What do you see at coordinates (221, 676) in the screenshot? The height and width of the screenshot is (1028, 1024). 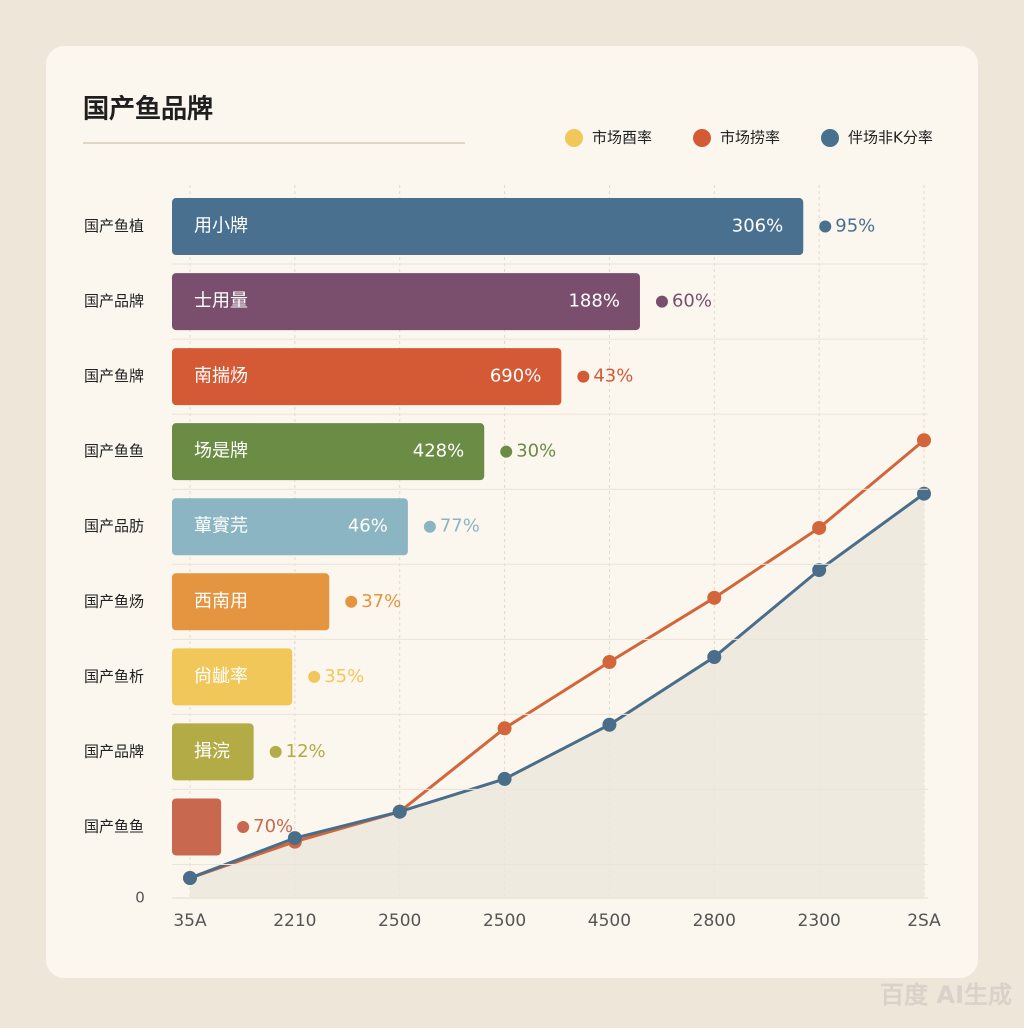 I see `bar-label: 尙龇率` at bounding box center [221, 676].